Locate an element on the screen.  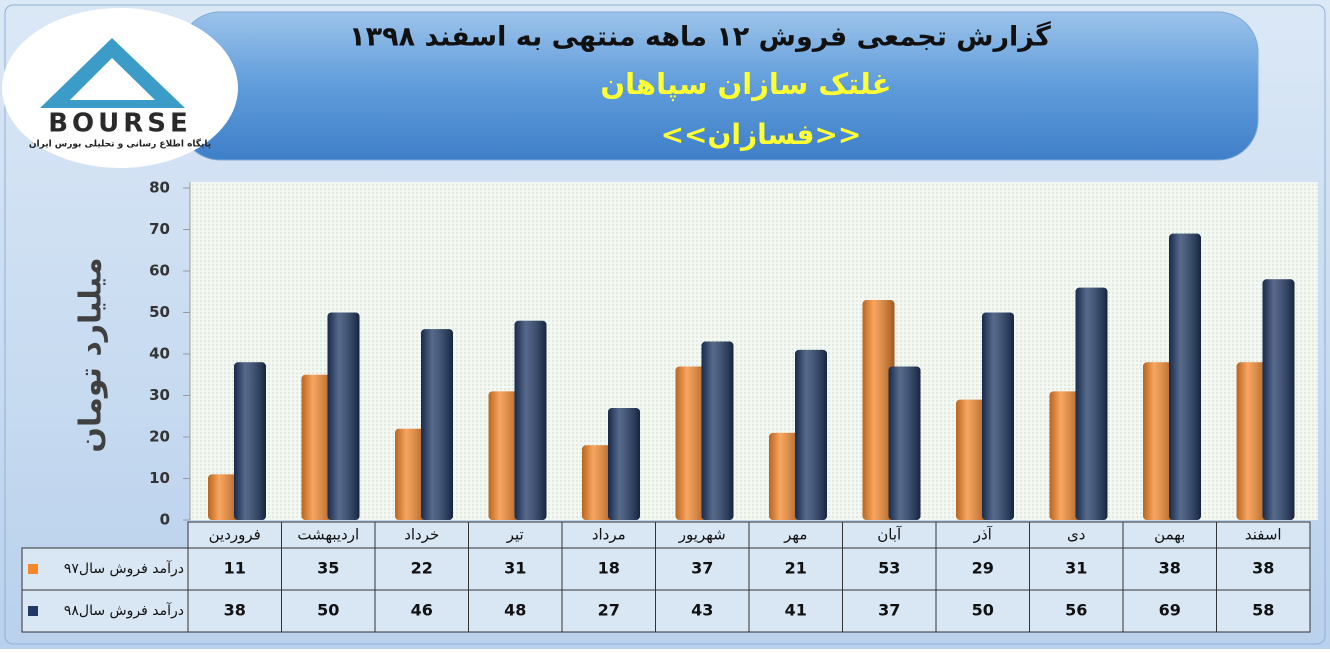
table-value: 48 is located at coordinates (515, 610).